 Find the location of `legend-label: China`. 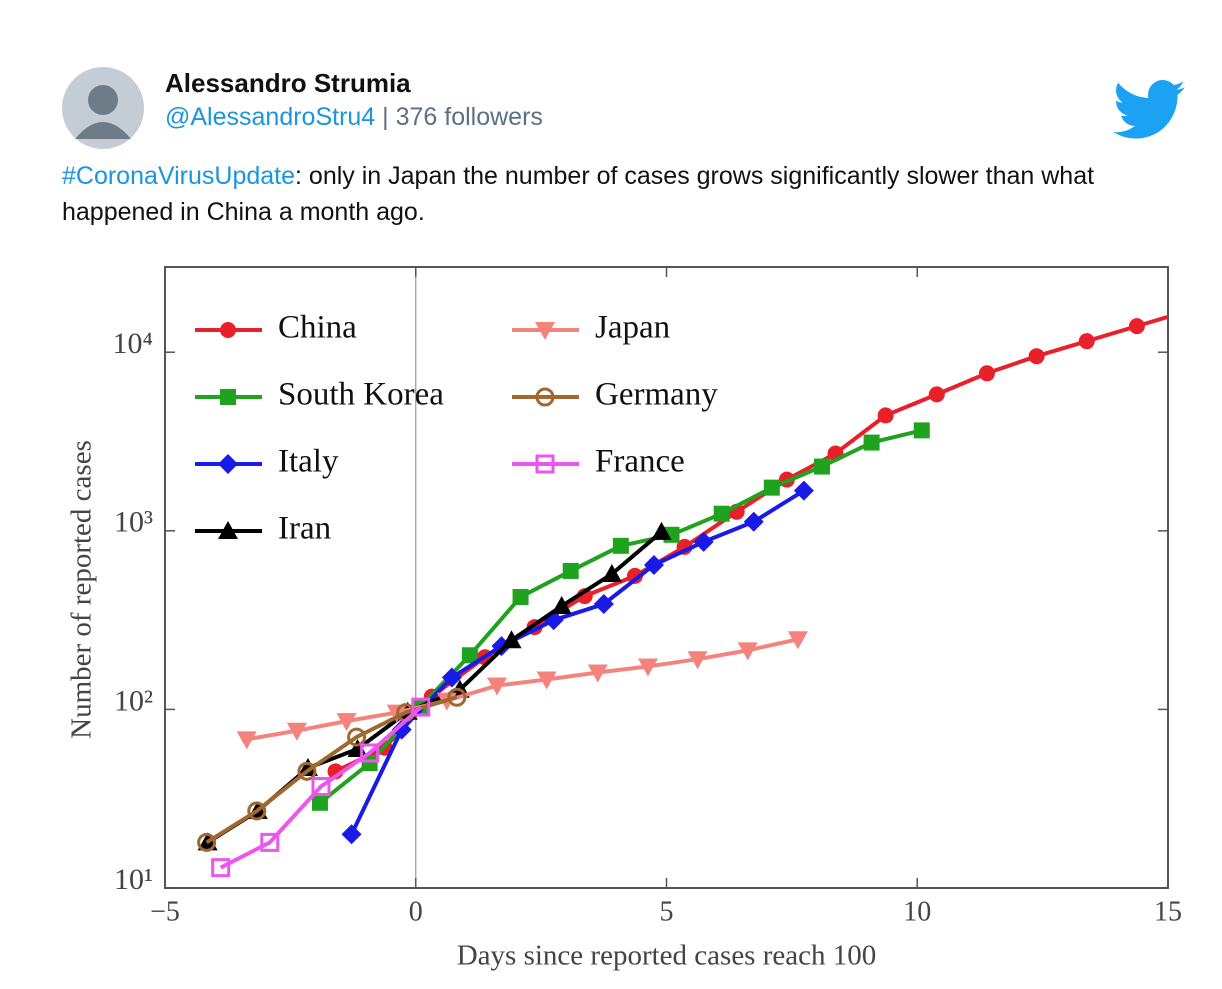

legend-label: China is located at coordinates (317, 328).